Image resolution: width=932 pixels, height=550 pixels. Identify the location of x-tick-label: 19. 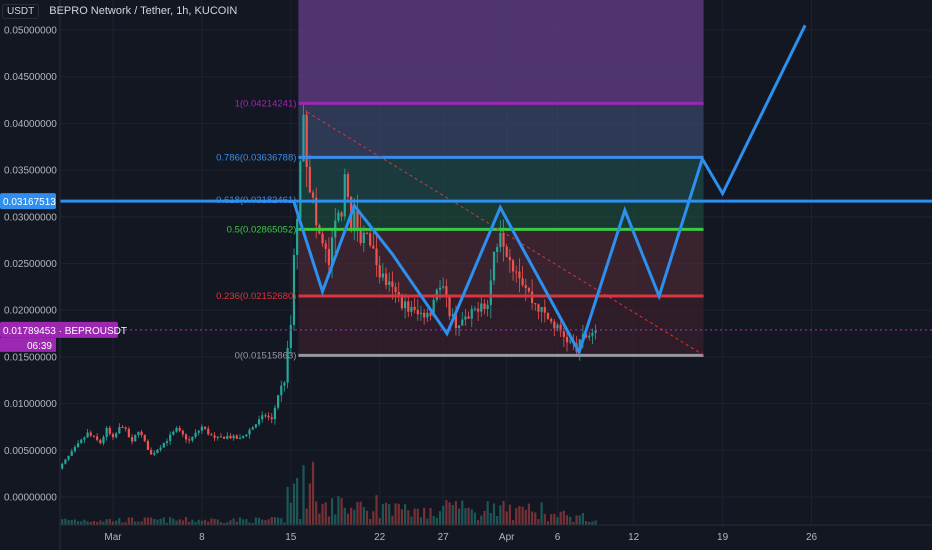
(723, 537).